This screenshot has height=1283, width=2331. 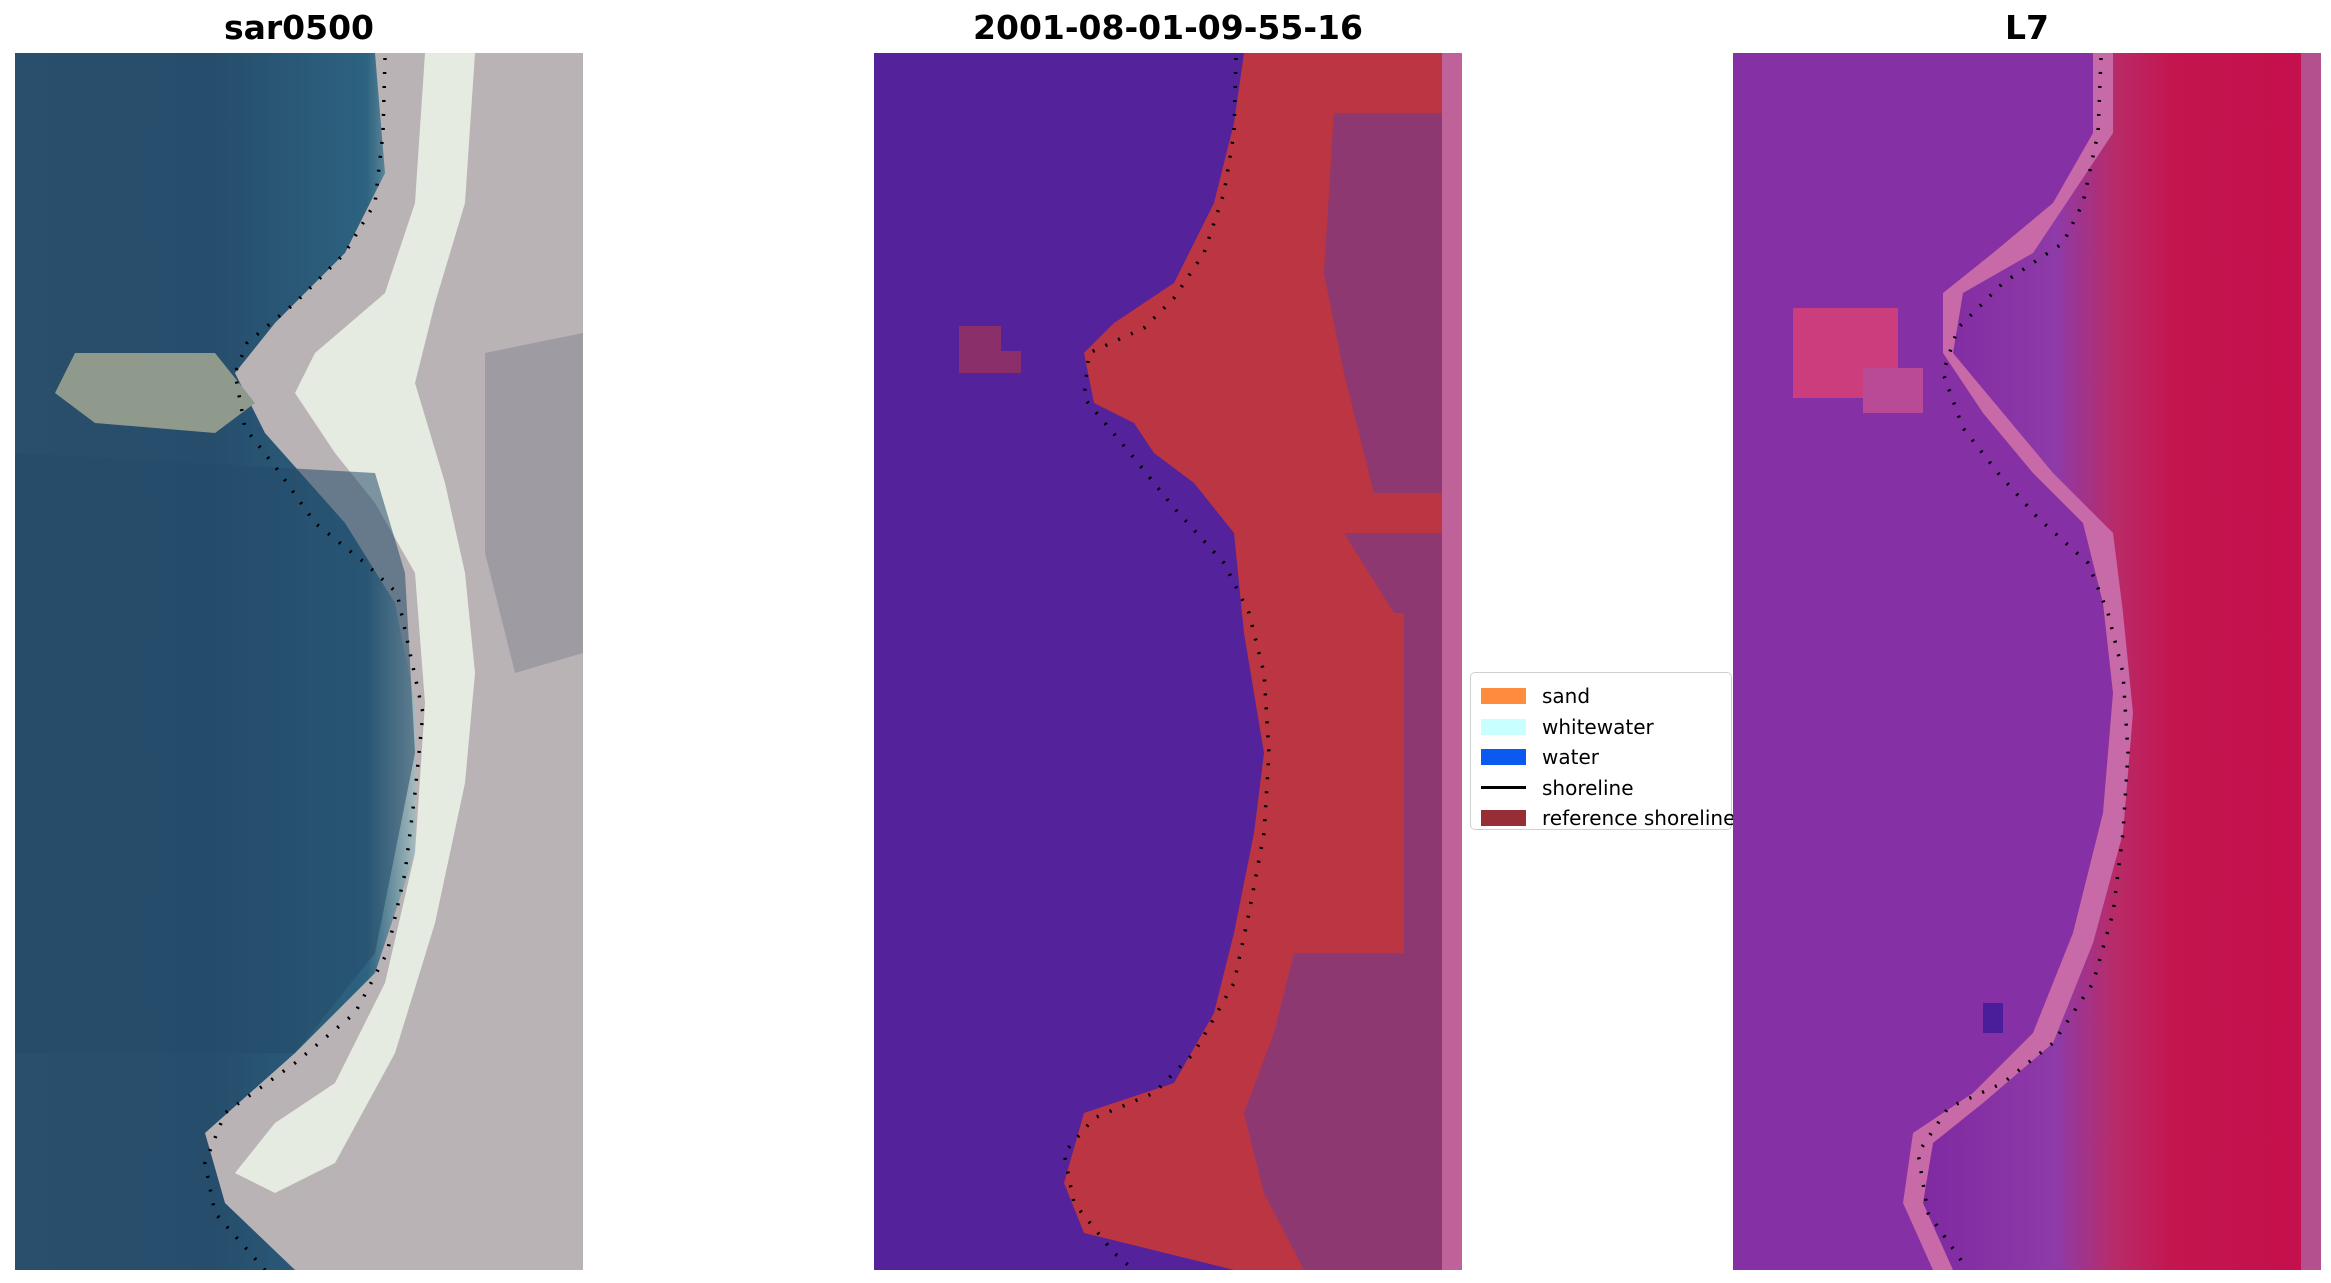 I want to click on panel-title-index: L7, so click(x=2027, y=27).